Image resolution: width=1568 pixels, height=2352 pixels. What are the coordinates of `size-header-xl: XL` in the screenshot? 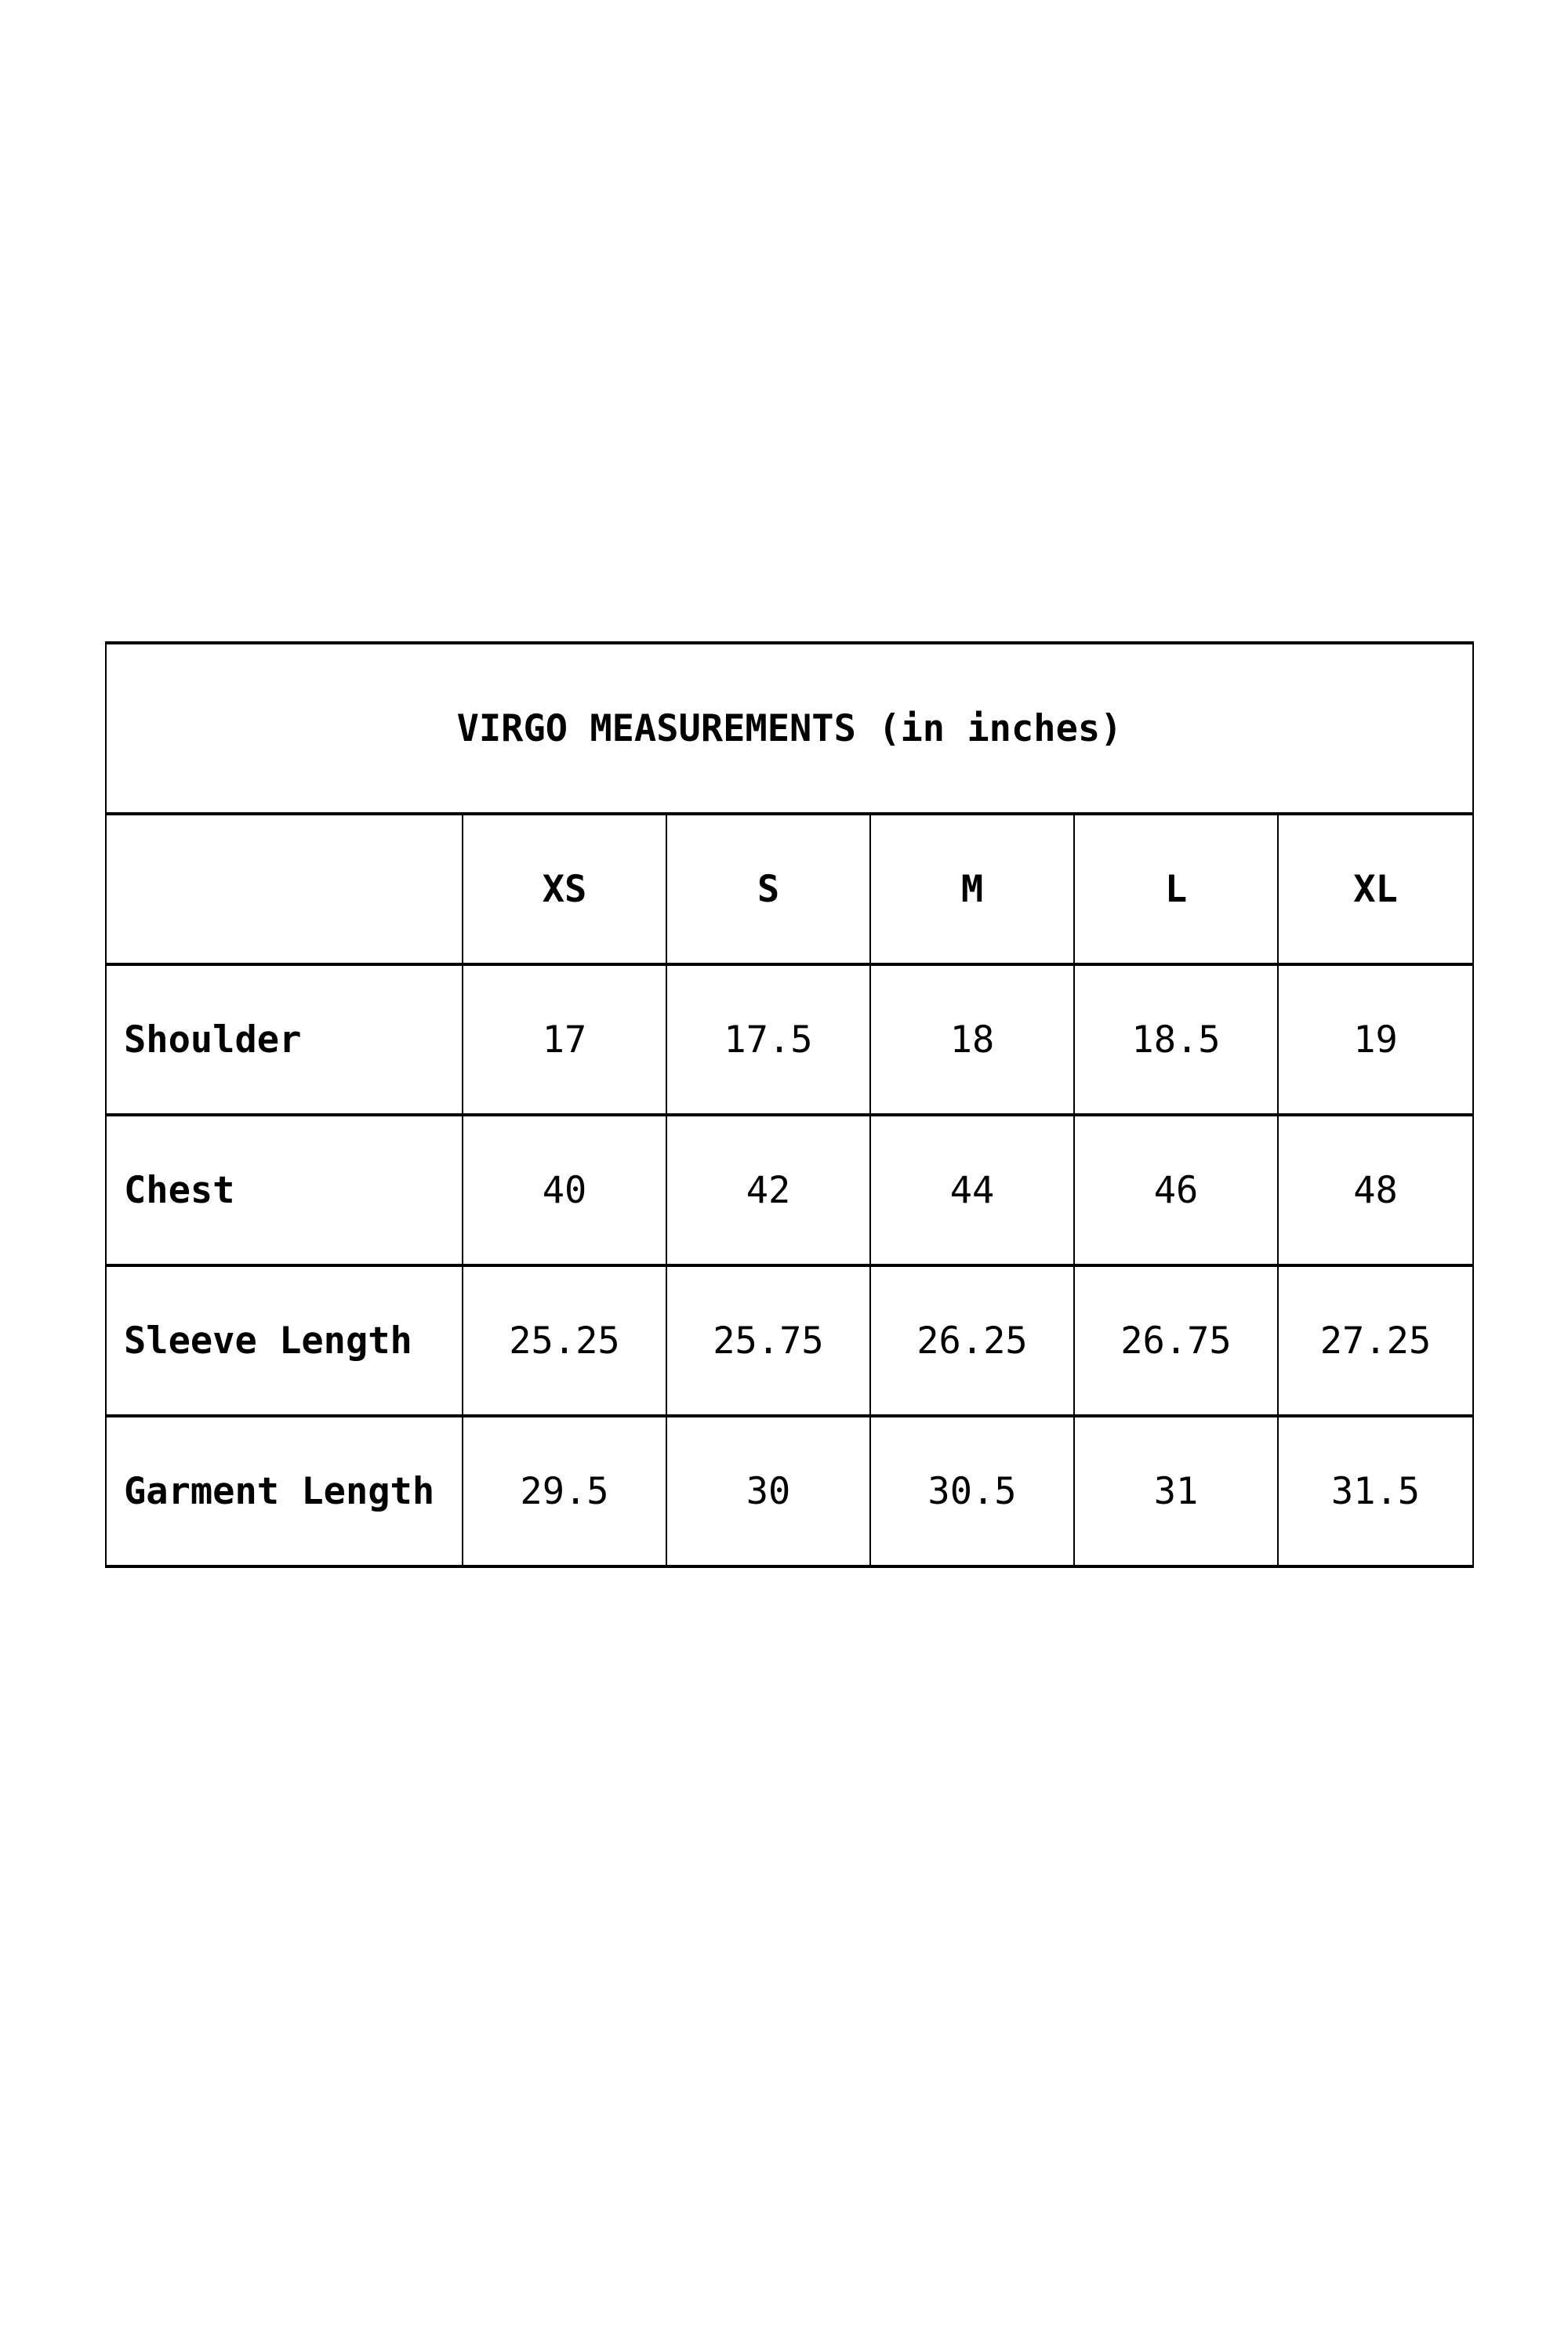 It's located at (1375, 889).